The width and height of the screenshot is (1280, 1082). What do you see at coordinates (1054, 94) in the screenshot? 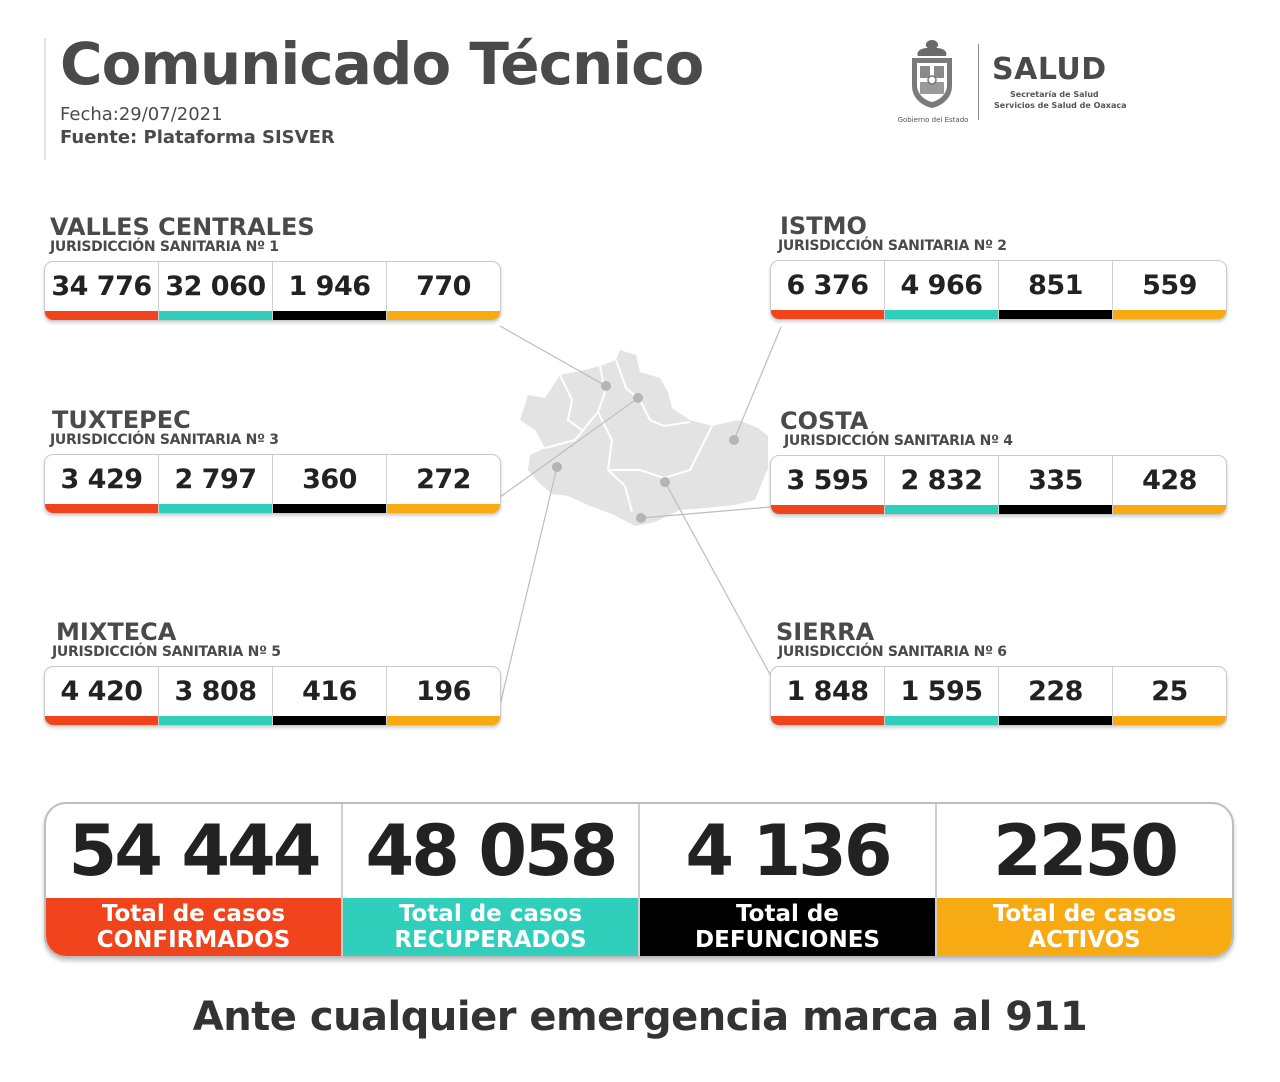
I see `salud-subtitle-1: Secretaría de Salud` at bounding box center [1054, 94].